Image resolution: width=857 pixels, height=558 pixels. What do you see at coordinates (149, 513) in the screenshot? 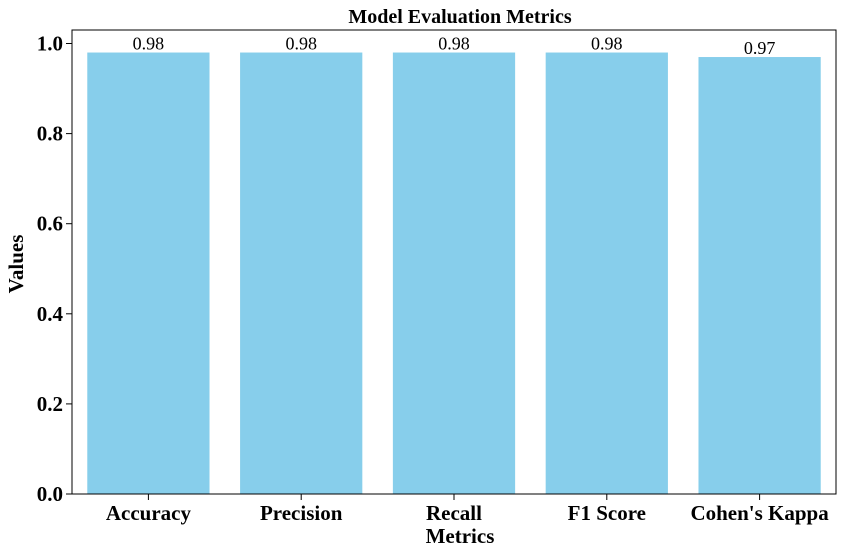
I see `x-tick-label: Accuracy` at bounding box center [149, 513].